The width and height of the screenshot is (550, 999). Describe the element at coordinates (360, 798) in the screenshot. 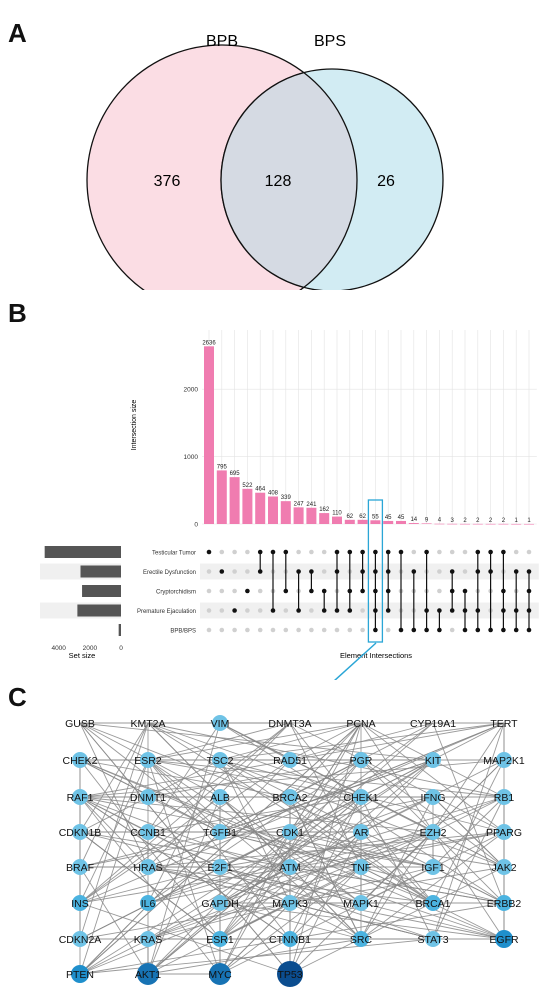

I see `network-node-label: CHEK1` at that location.